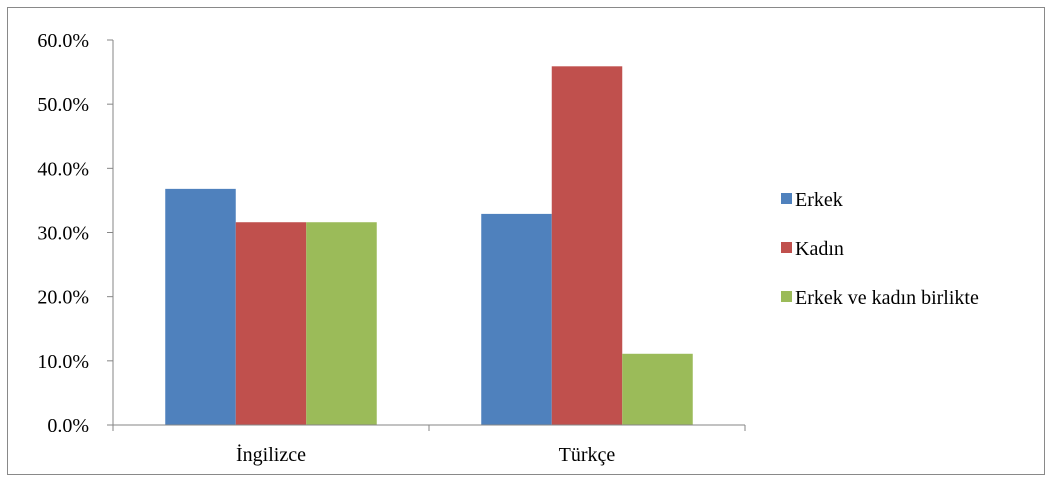 The image size is (1055, 483). What do you see at coordinates (63, 105) in the screenshot?
I see `y-tick-label: 50.0%` at bounding box center [63, 105].